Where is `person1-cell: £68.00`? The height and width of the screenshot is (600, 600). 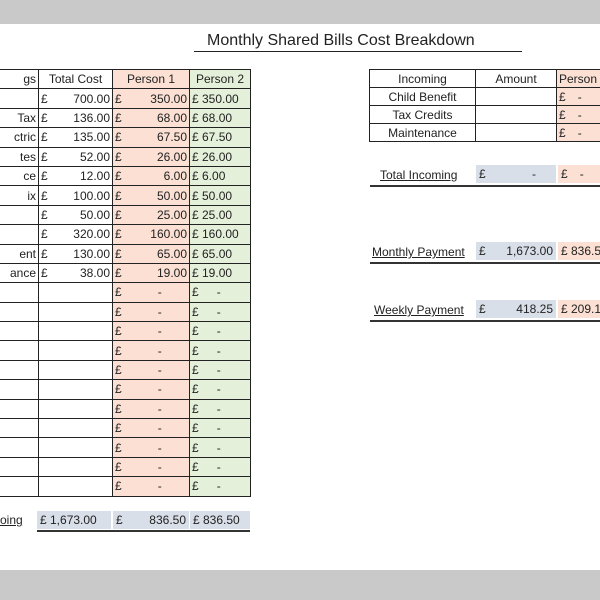 person1-cell: £68.00 is located at coordinates (151, 118).